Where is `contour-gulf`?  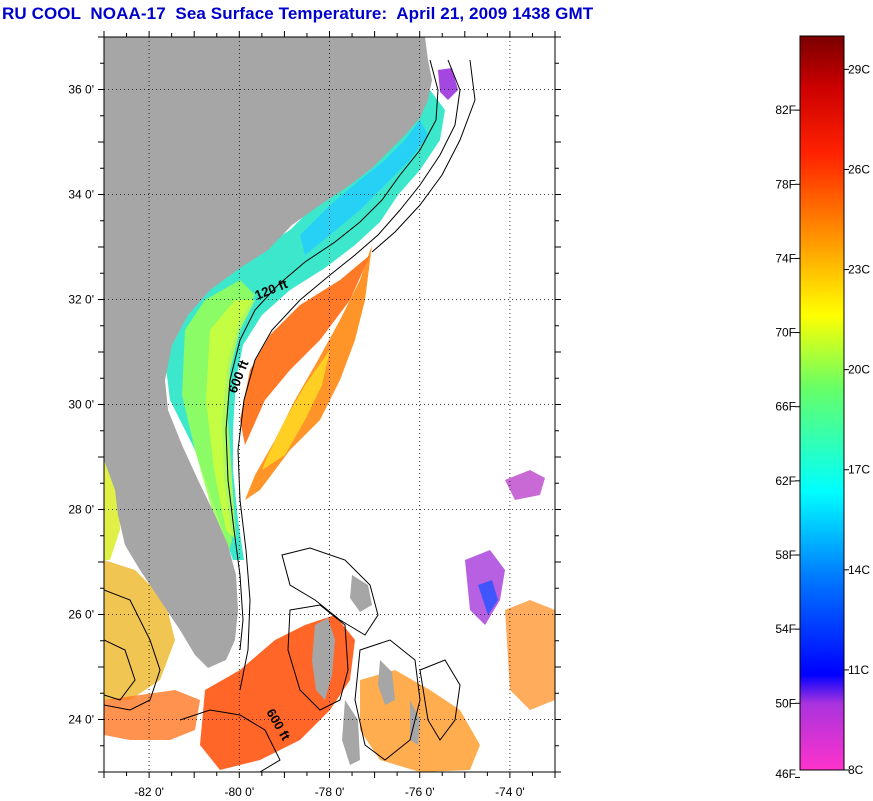 contour-gulf is located at coordinates (132, 650).